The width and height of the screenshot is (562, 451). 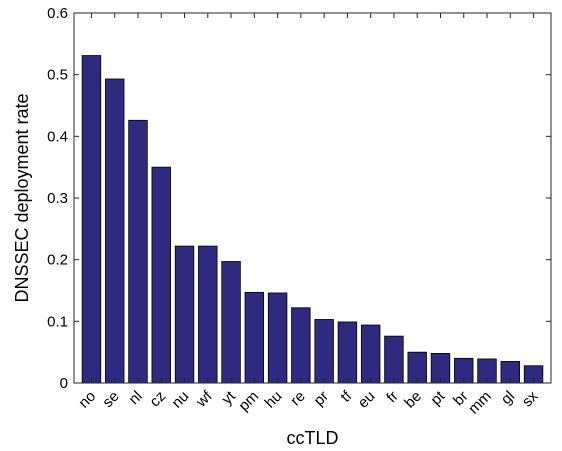 I want to click on x-tick-label-nl: nl, so click(x=136, y=398).